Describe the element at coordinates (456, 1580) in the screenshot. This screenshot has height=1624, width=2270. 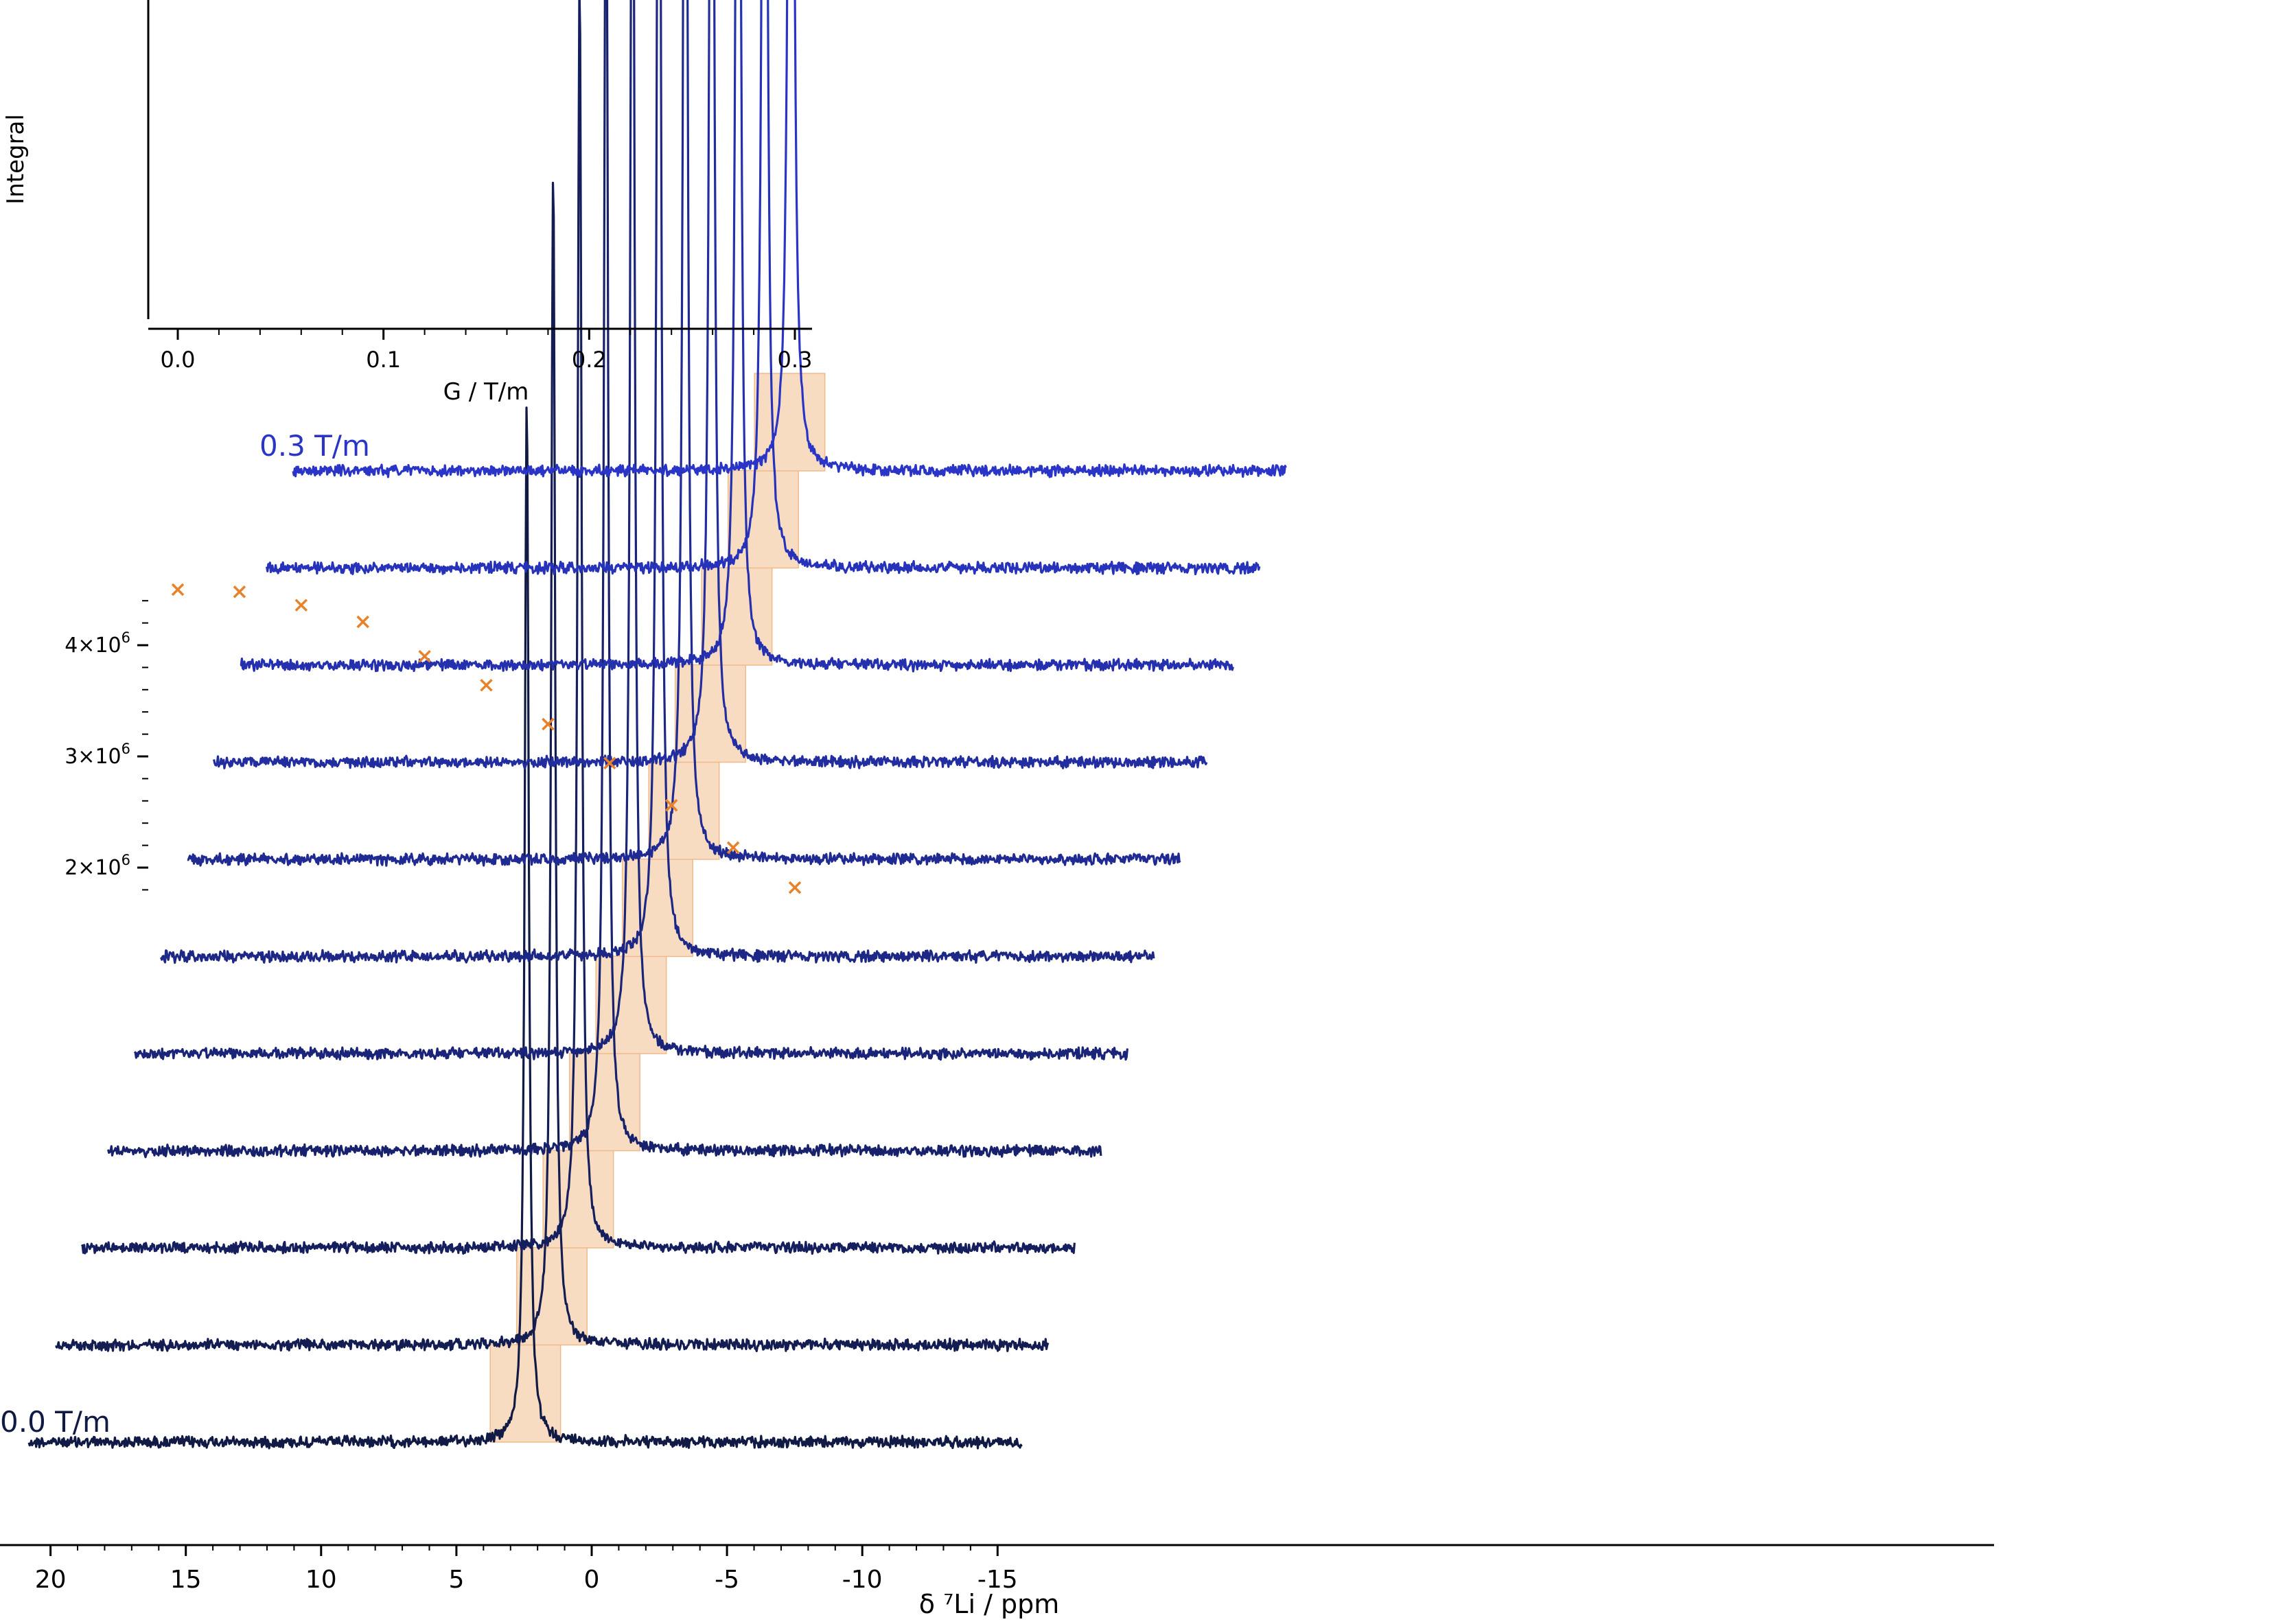
I see `x-tick-label: 5` at that location.